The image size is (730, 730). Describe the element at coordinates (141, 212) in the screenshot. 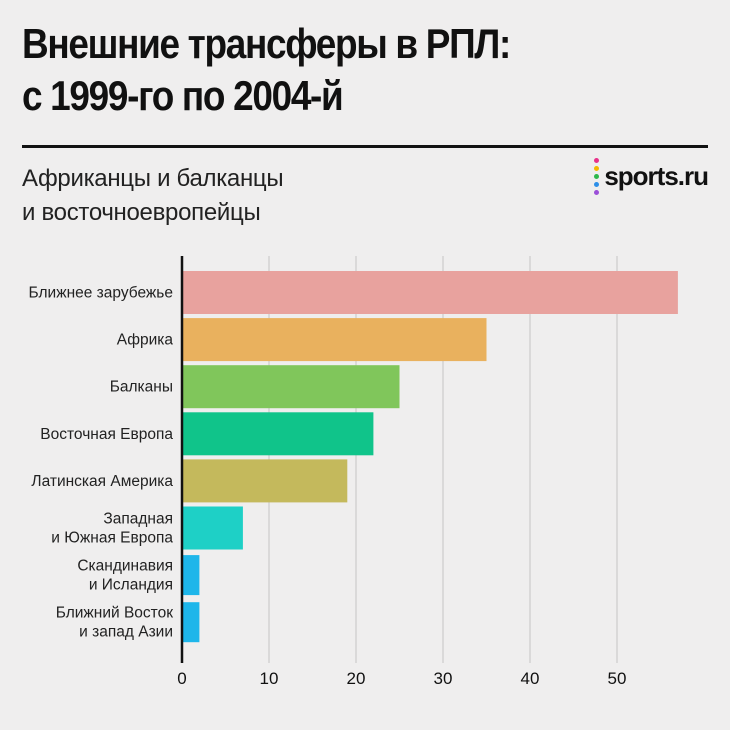

I see `subtitle-line-2: и восточноевропейцы` at that location.